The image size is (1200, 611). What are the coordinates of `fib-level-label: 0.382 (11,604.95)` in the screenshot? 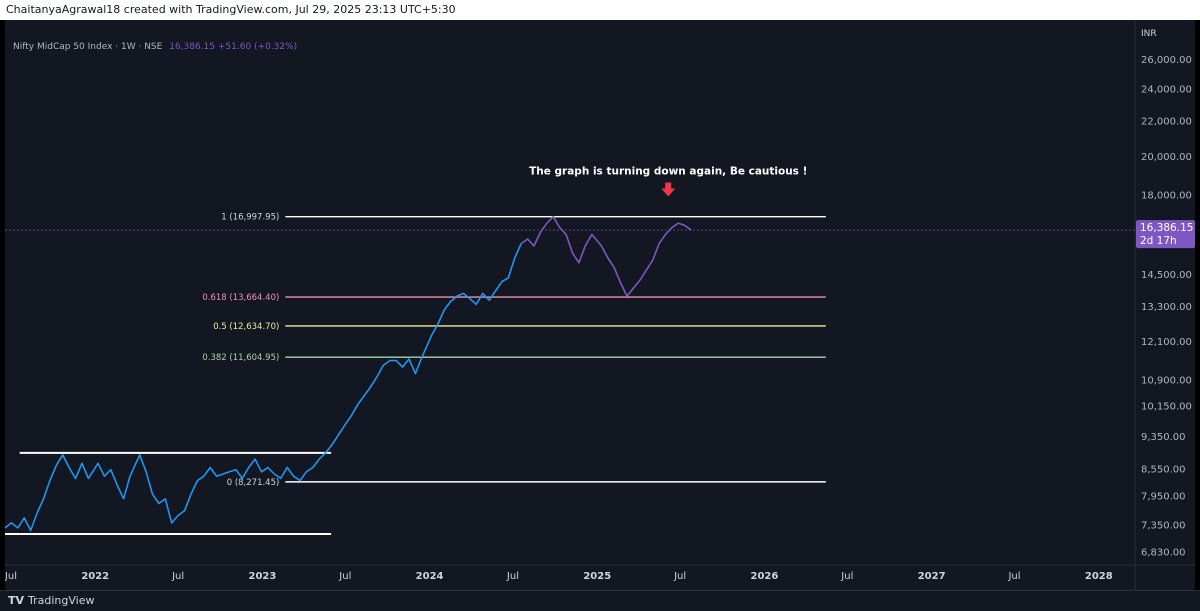 It's located at (240, 358).